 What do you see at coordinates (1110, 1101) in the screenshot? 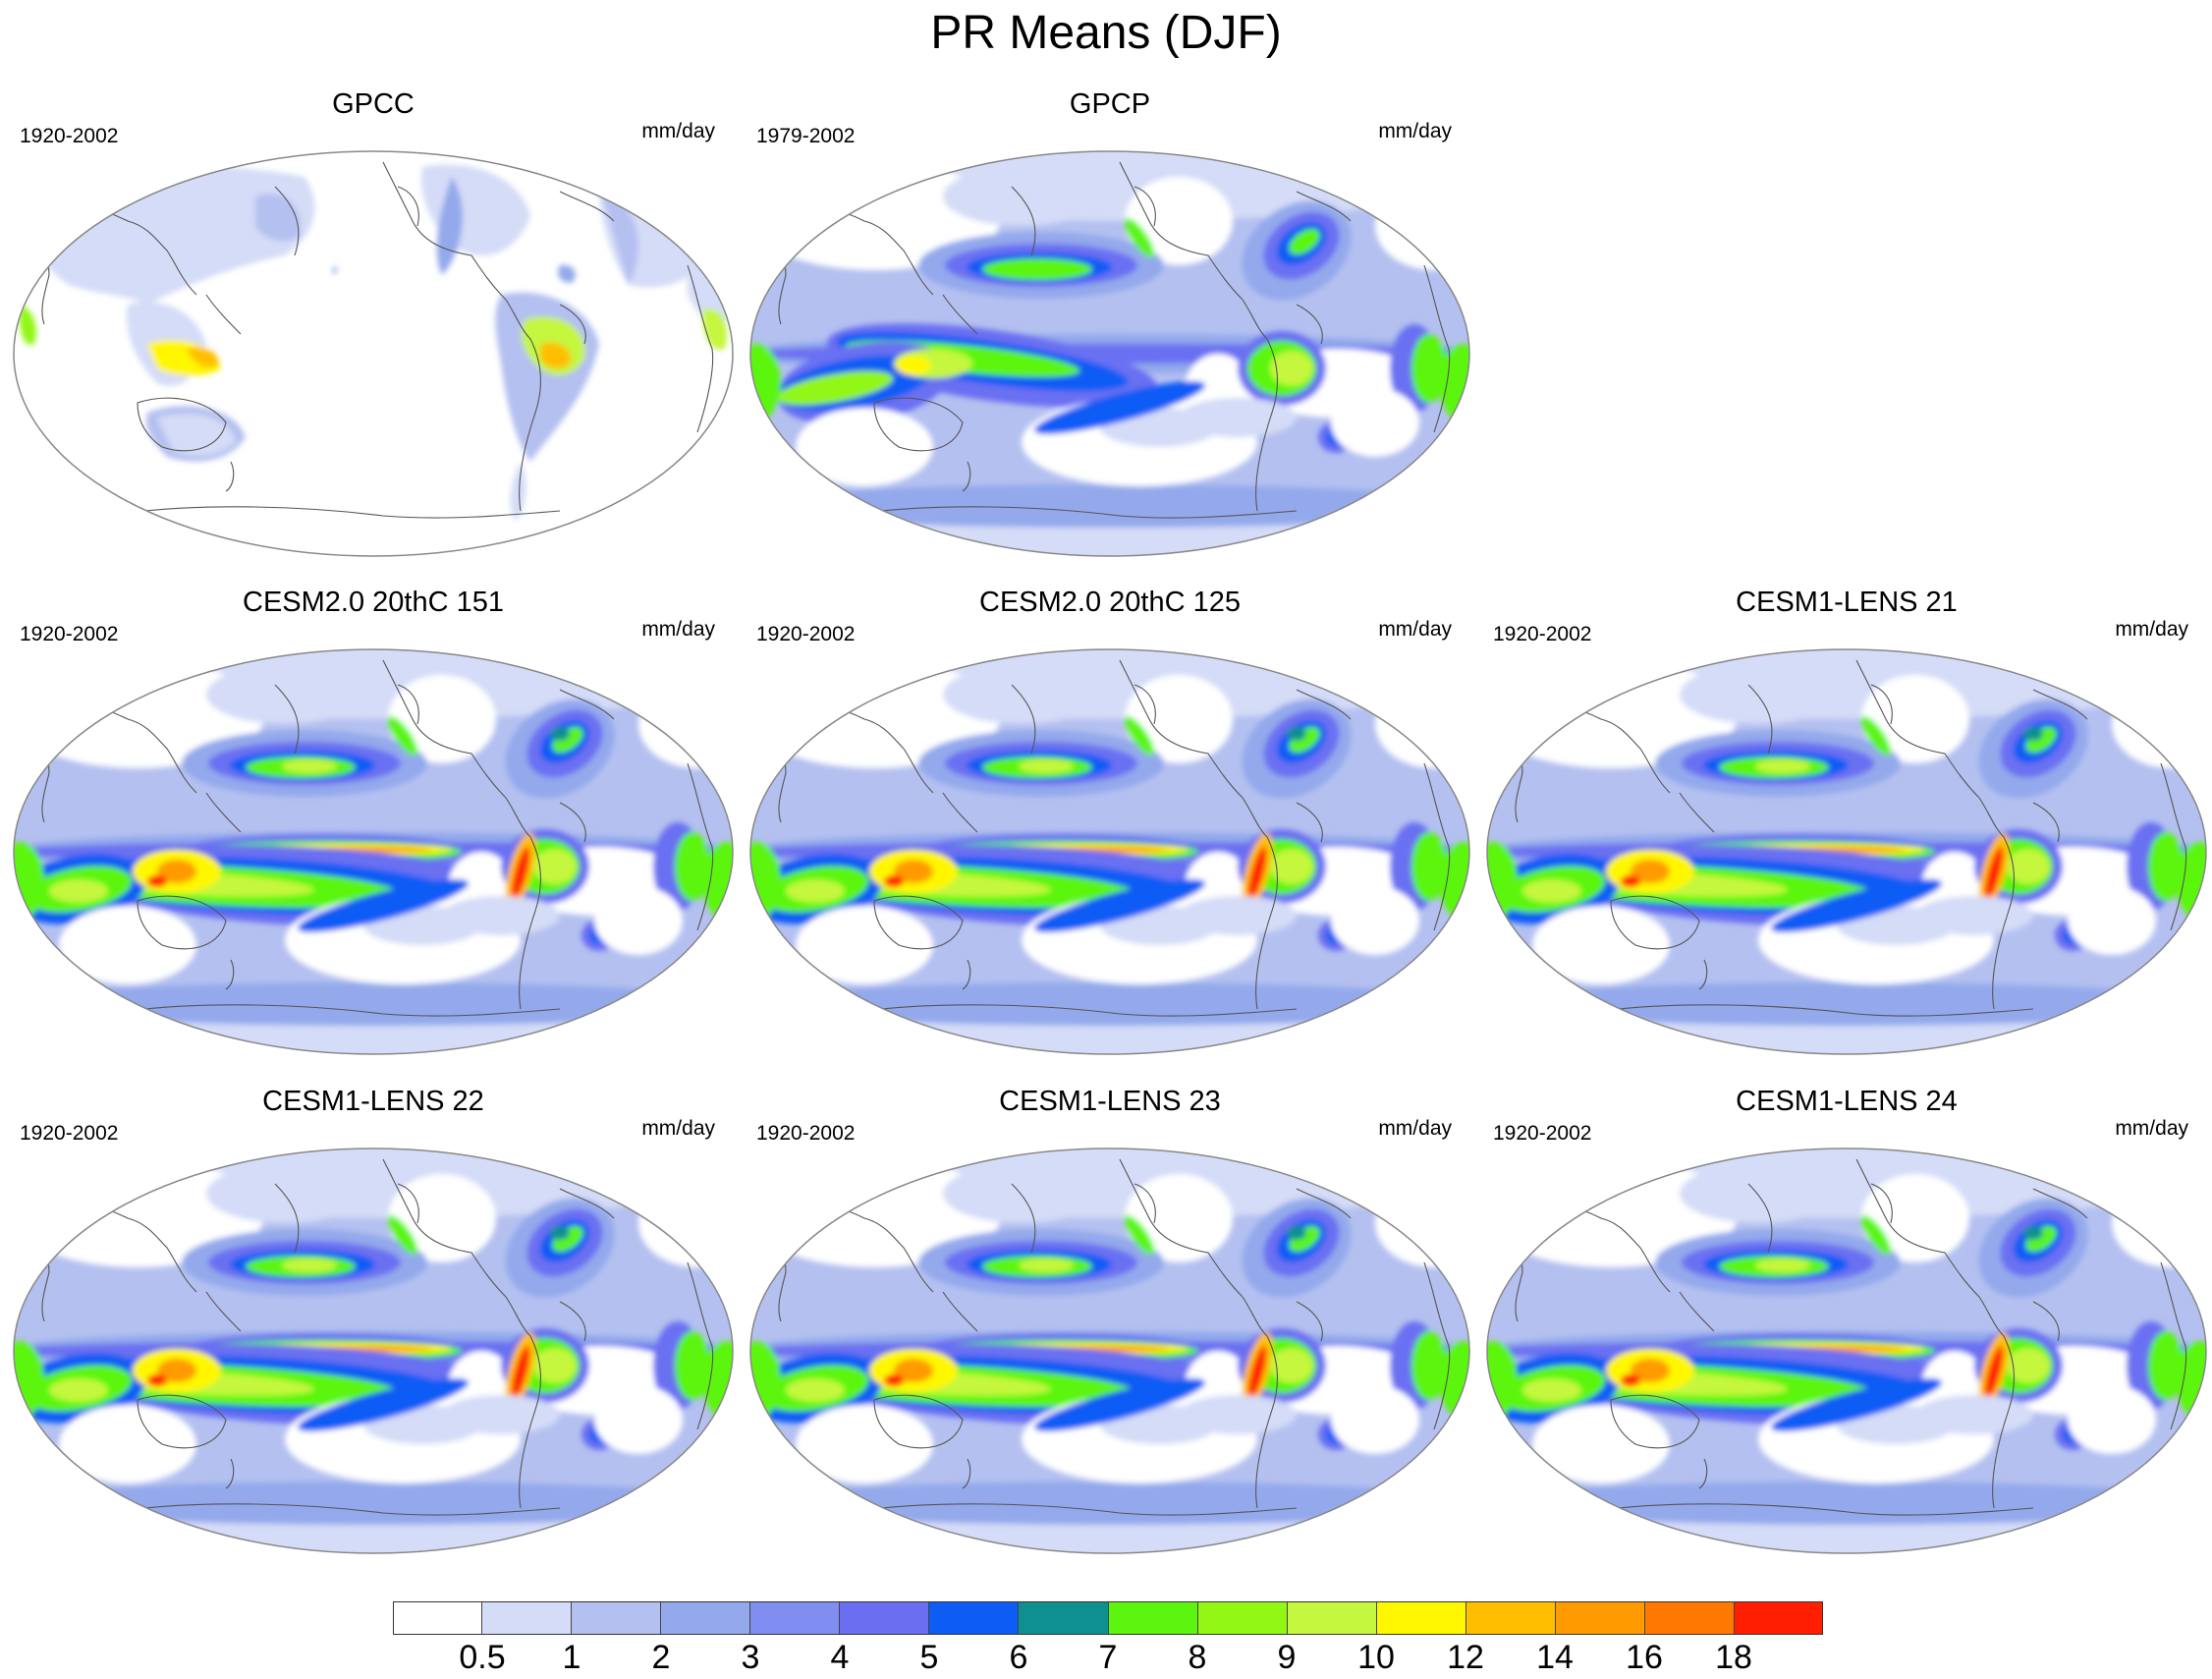
I see `panel-title: CESM1-LENS 23` at bounding box center [1110, 1101].